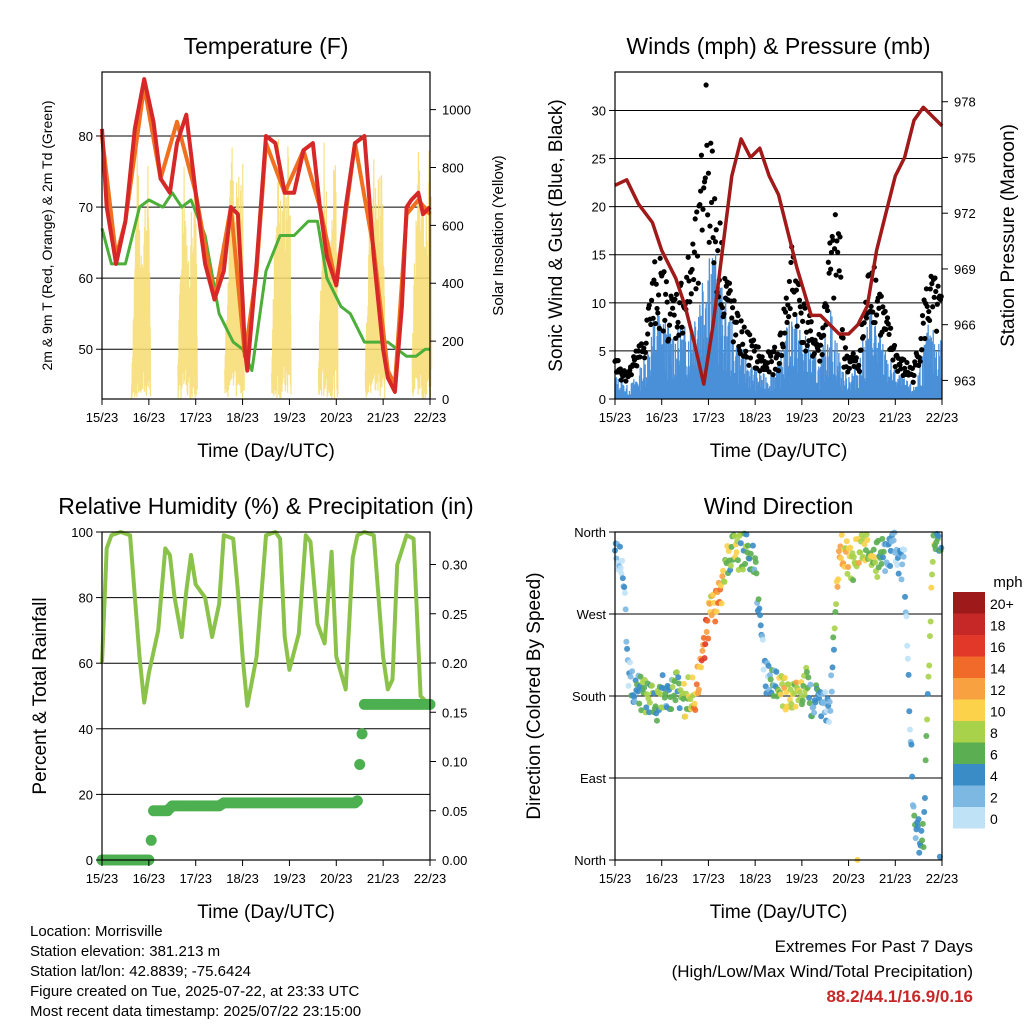 This screenshot has width=1024, height=1024. I want to click on y-tick-label: North, so click(590, 532).